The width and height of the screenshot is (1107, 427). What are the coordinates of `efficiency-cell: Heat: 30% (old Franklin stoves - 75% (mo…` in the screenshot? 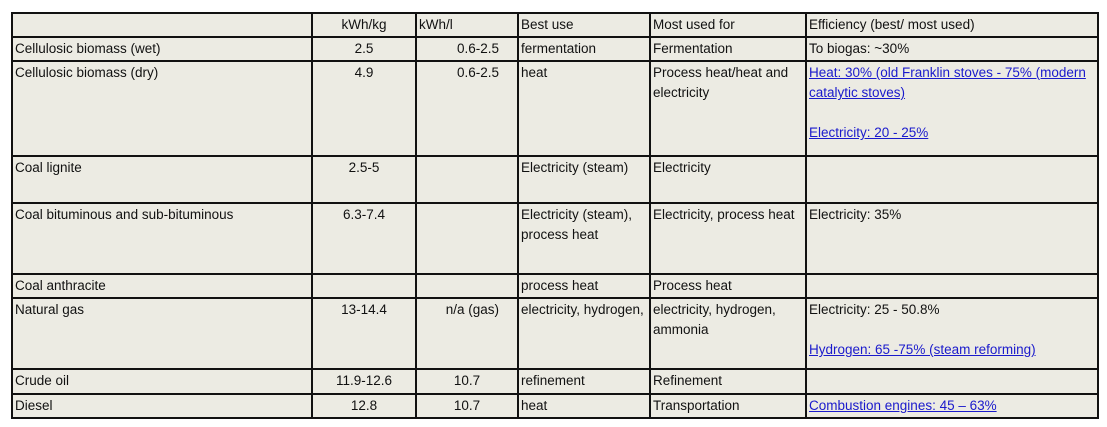 It's located at (952, 108).